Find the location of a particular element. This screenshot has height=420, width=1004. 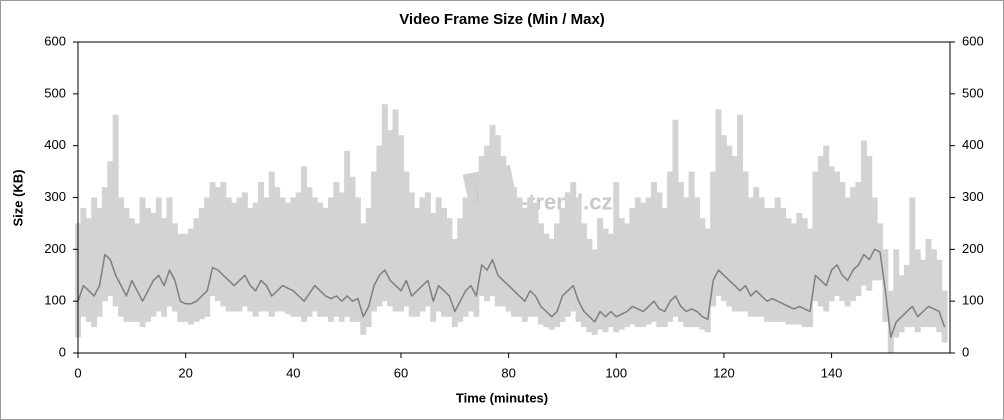

x-tick-label: 80 is located at coordinates (508, 372).